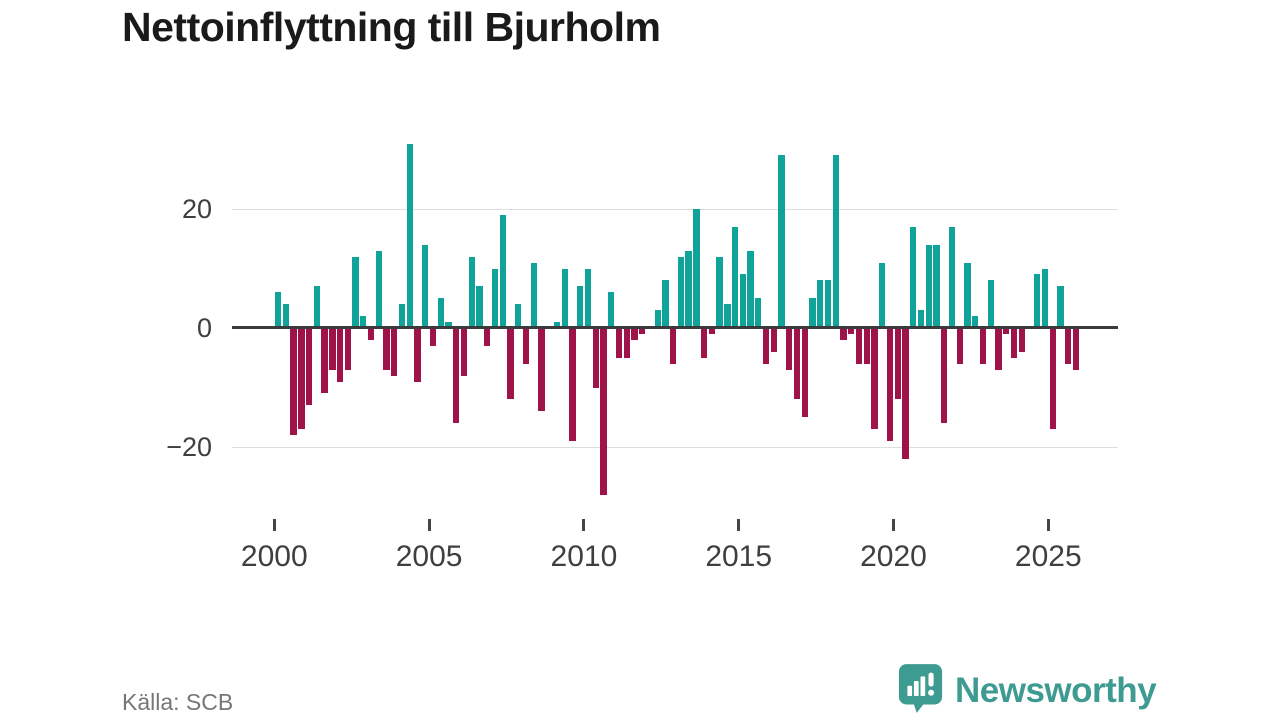  I want to click on newsworthy-logo: Newsworthy, so click(1027, 691).